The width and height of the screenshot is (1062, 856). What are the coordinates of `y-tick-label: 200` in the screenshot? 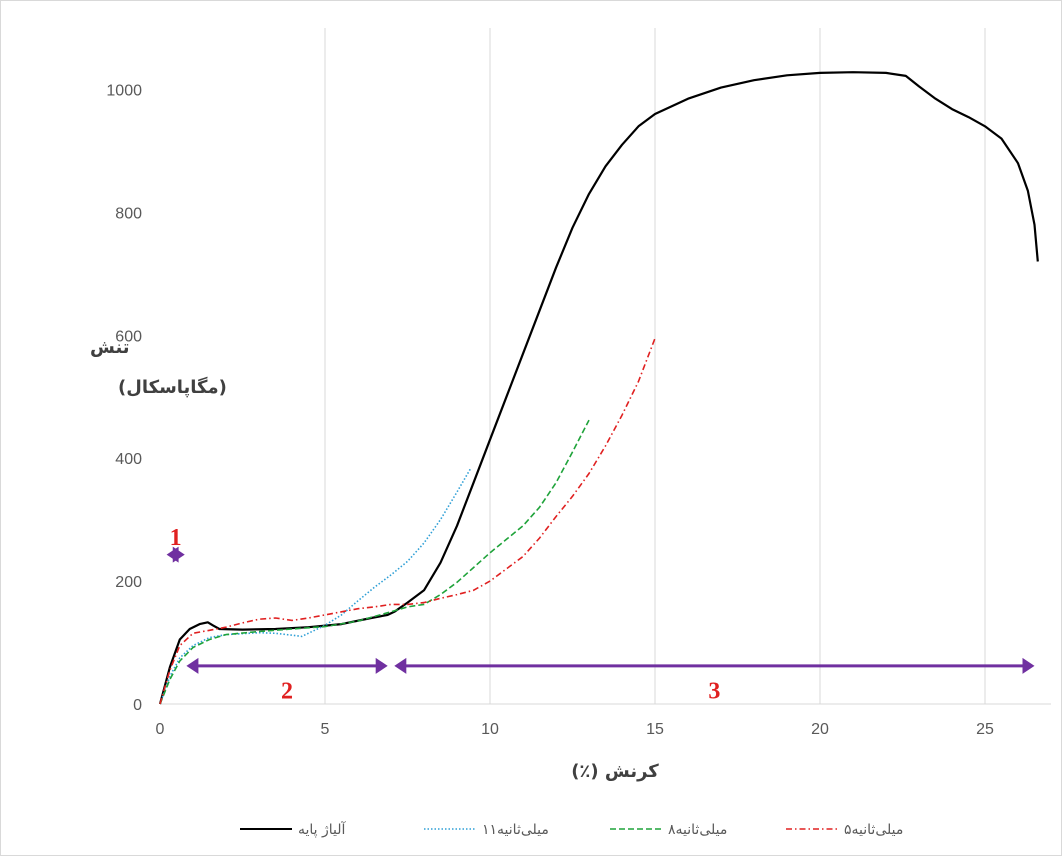 It's located at (128, 582).